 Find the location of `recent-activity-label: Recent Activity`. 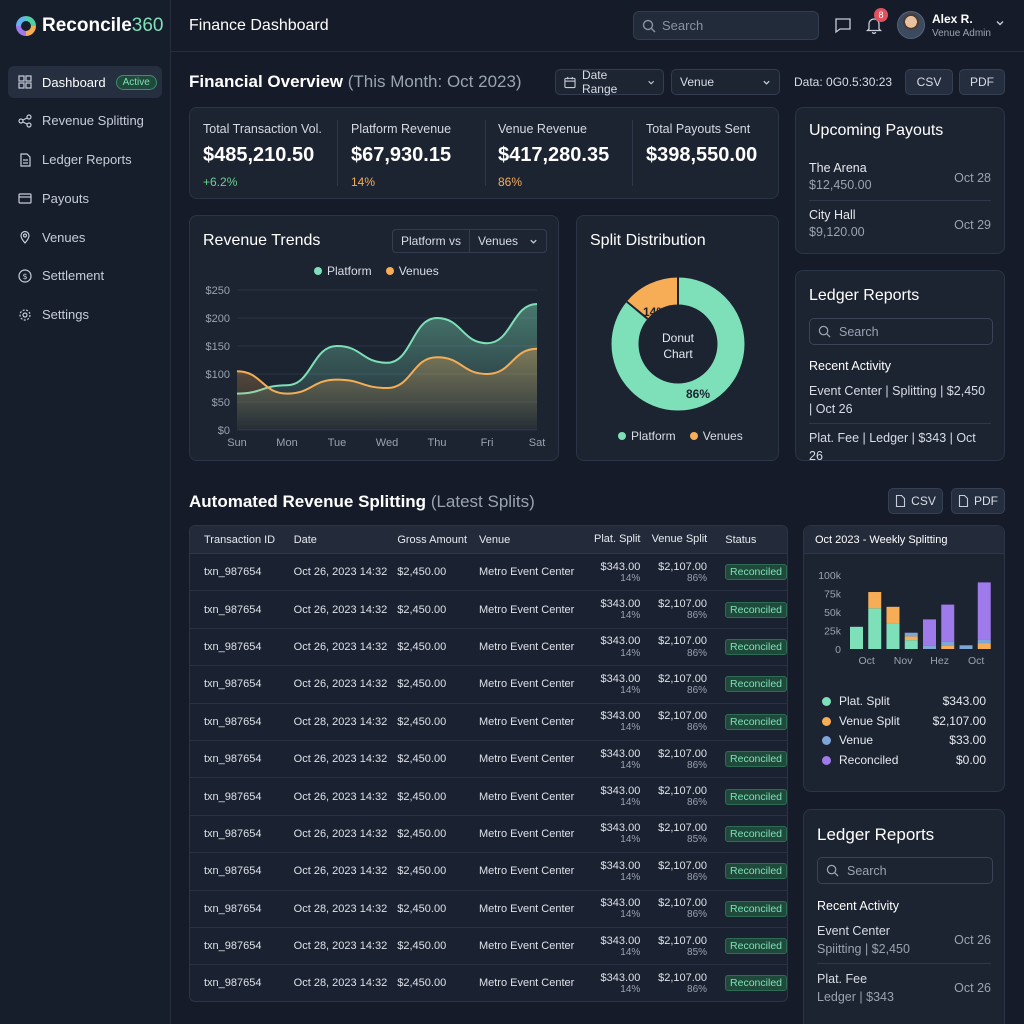

recent-activity-label: Recent Activity is located at coordinates (850, 366).